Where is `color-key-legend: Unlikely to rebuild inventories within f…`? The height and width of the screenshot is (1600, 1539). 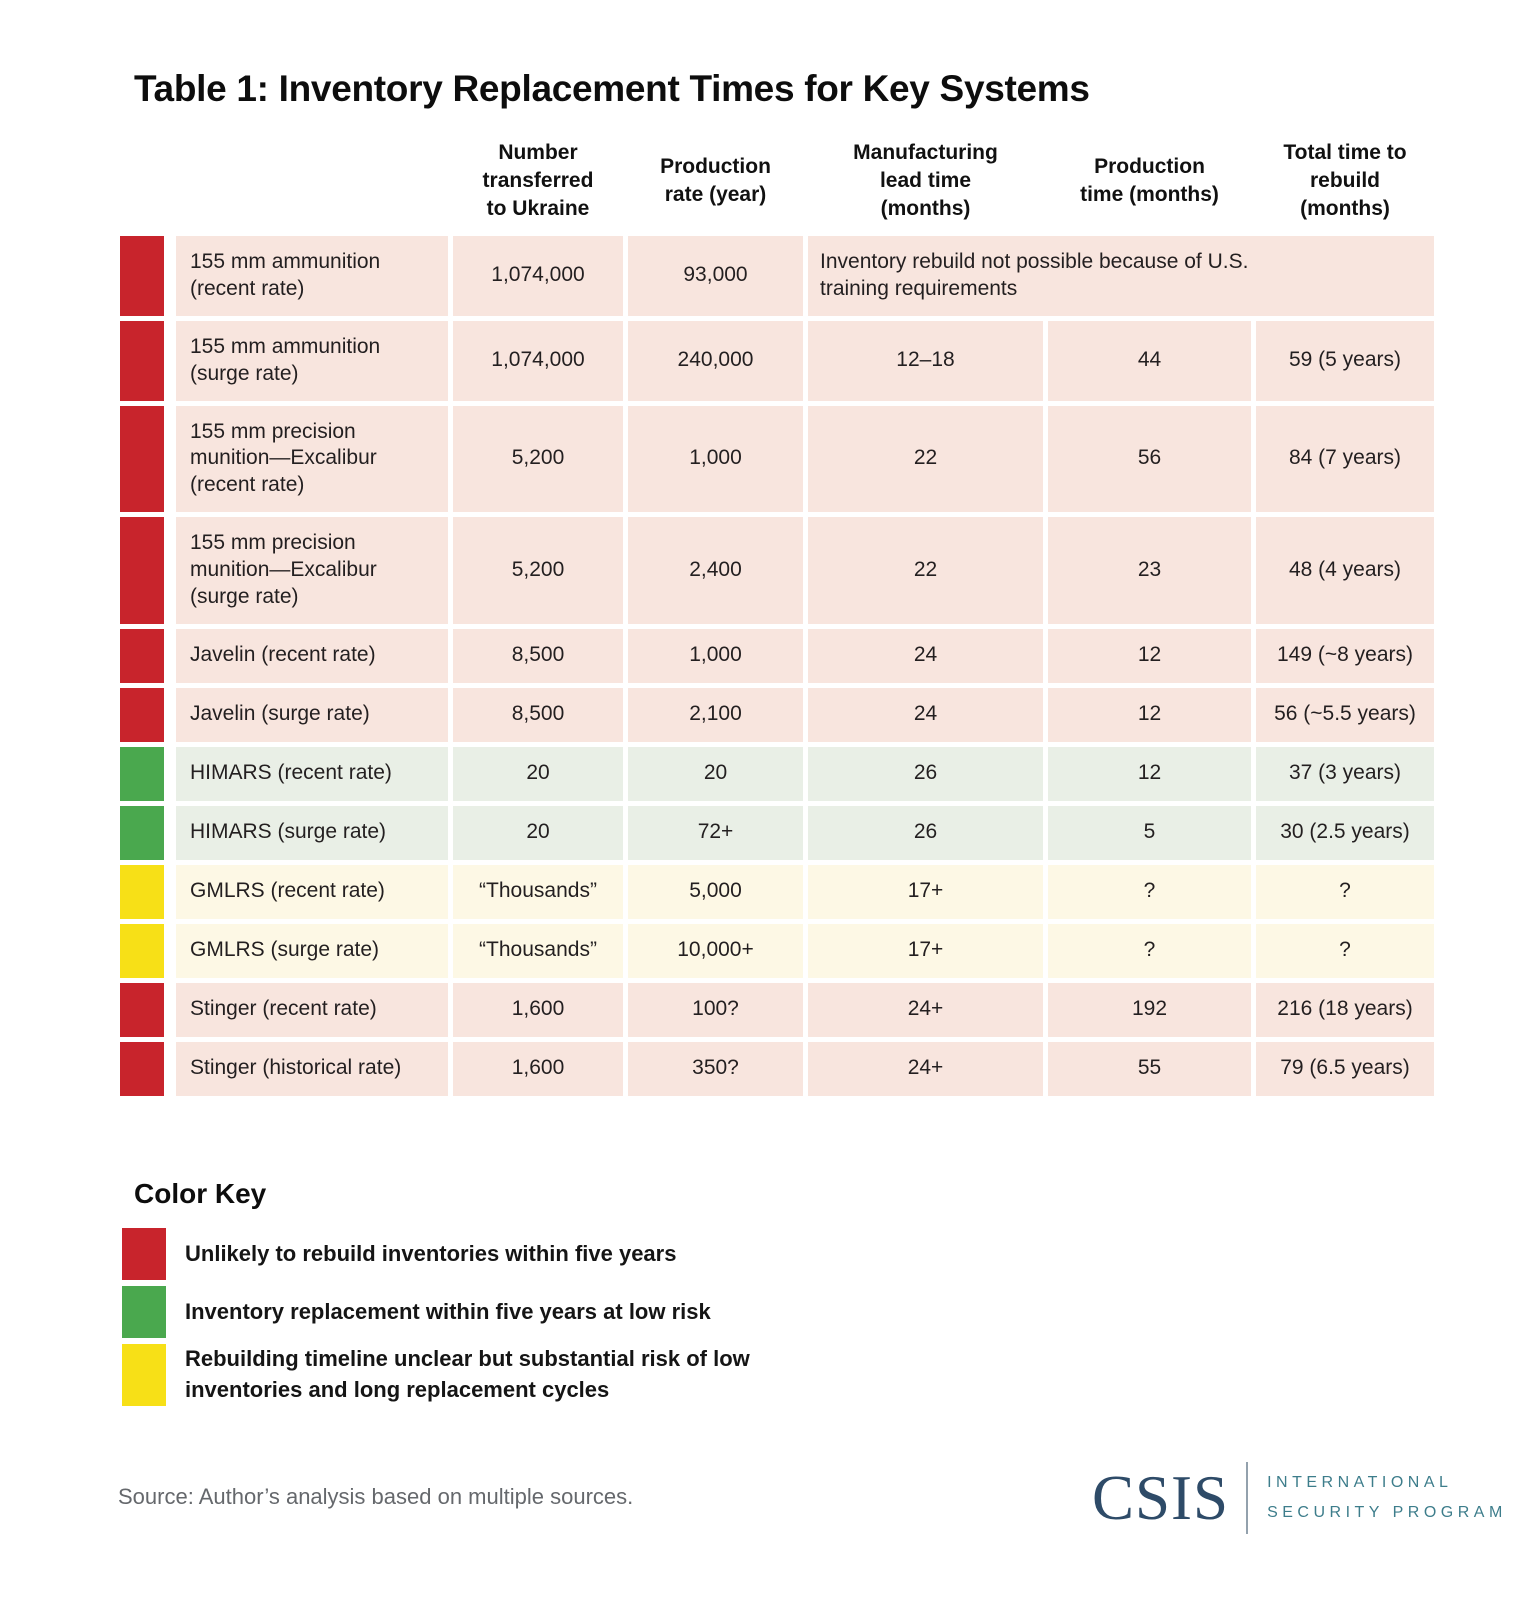
color-key-legend: Unlikely to rebuild inventories within f… is located at coordinates (478, 1317).